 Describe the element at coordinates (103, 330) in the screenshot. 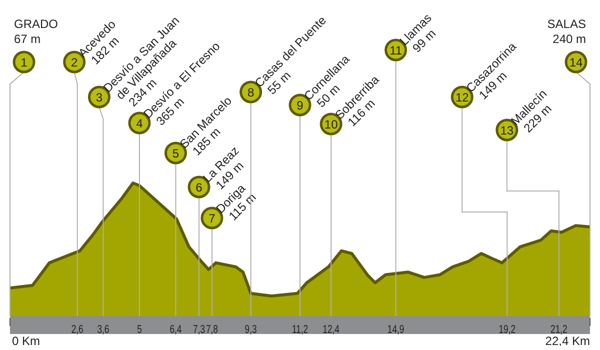

I see `x-tick-label: 3,6` at that location.